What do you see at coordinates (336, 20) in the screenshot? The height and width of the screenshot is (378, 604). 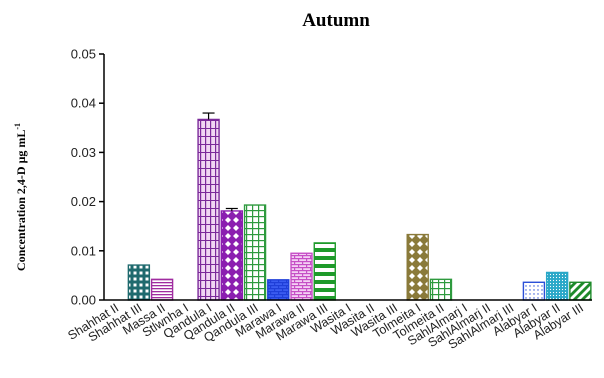 I see `chart-title: Autumn` at bounding box center [336, 20].